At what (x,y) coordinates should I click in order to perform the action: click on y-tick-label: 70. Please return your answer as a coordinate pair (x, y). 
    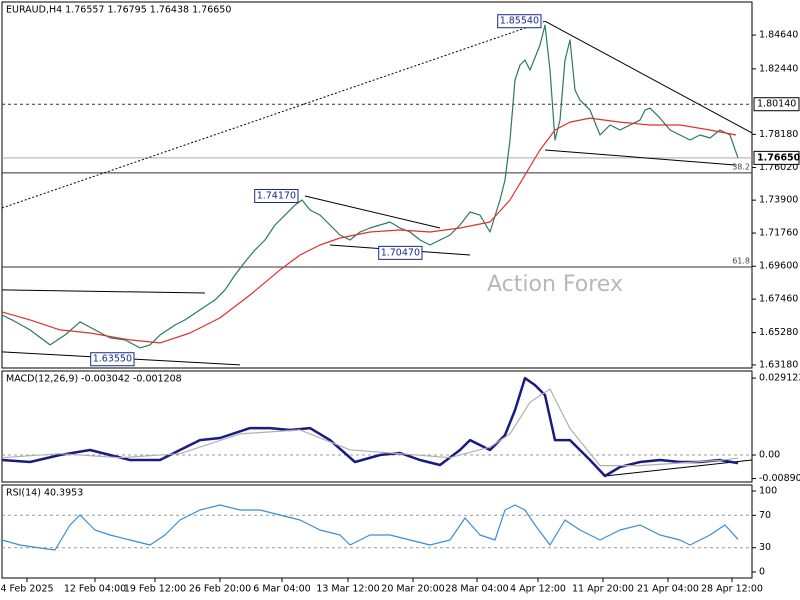
    Looking at the image, I should click on (765, 515).